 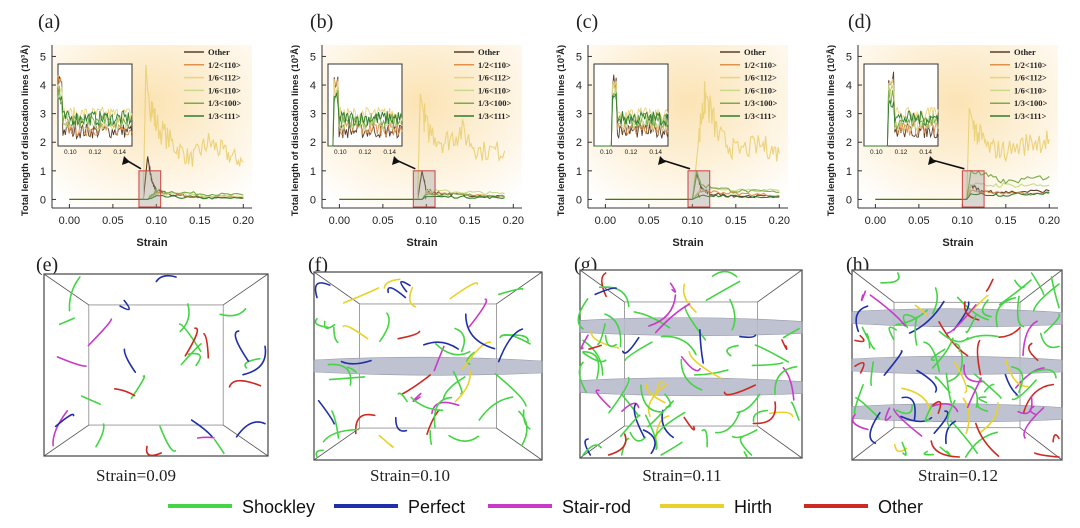 I want to click on y-tick-label: 1, so click(x=579, y=172).